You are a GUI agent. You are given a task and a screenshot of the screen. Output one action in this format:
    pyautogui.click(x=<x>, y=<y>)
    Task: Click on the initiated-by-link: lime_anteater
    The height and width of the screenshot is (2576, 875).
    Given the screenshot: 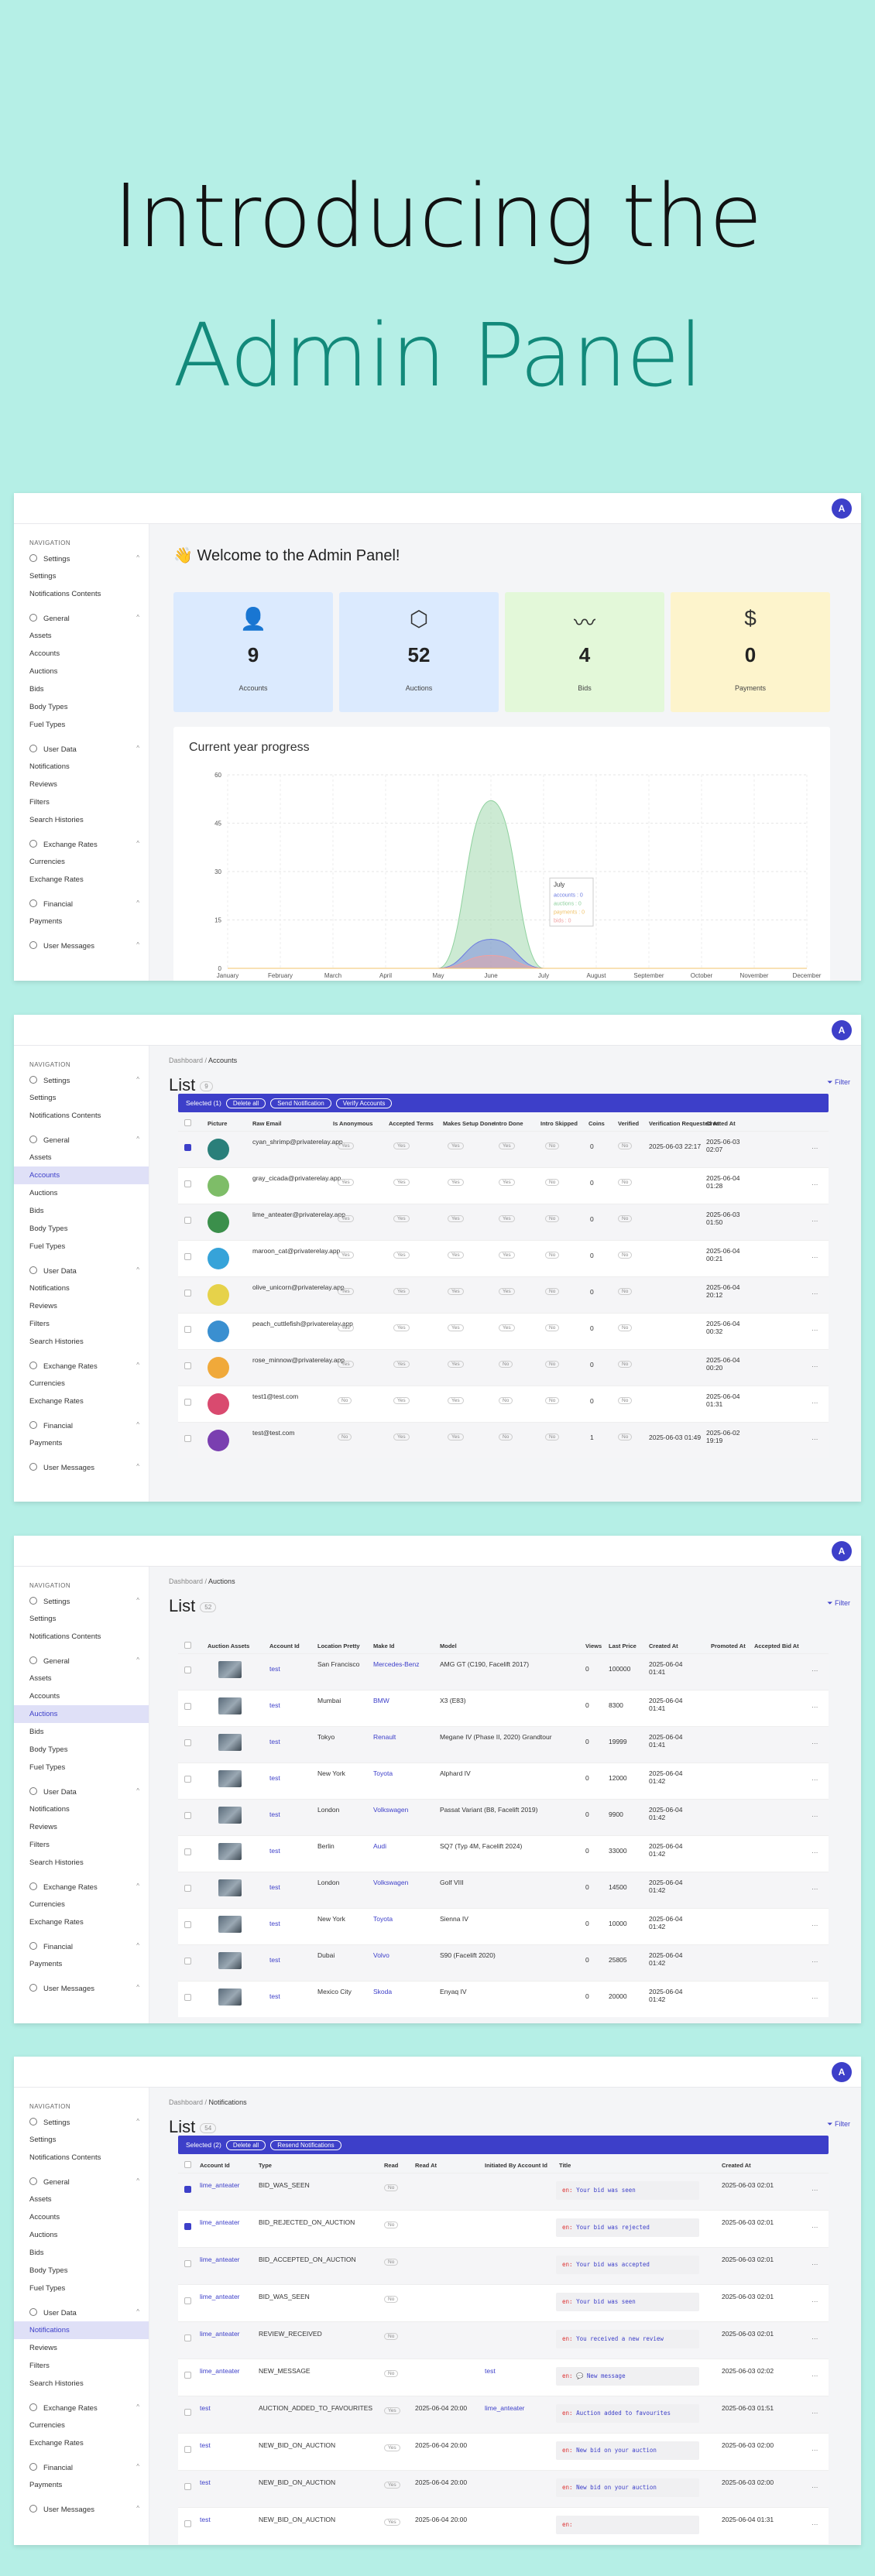 What is the action you would take?
    pyautogui.click(x=505, y=2408)
    